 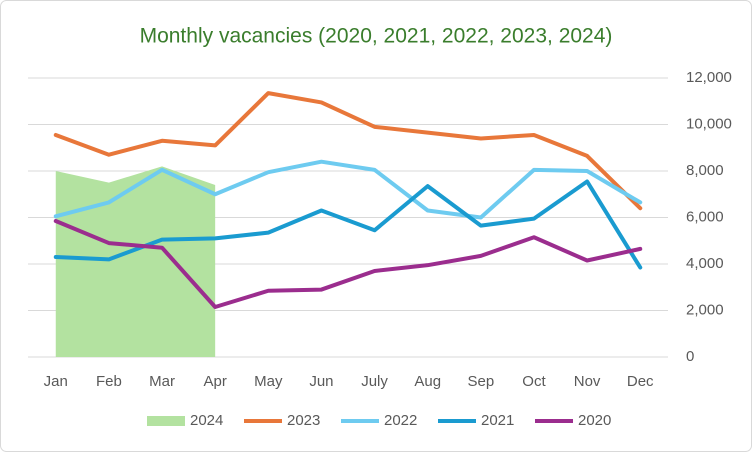 I want to click on x-tick-label: Mar, so click(x=162, y=381).